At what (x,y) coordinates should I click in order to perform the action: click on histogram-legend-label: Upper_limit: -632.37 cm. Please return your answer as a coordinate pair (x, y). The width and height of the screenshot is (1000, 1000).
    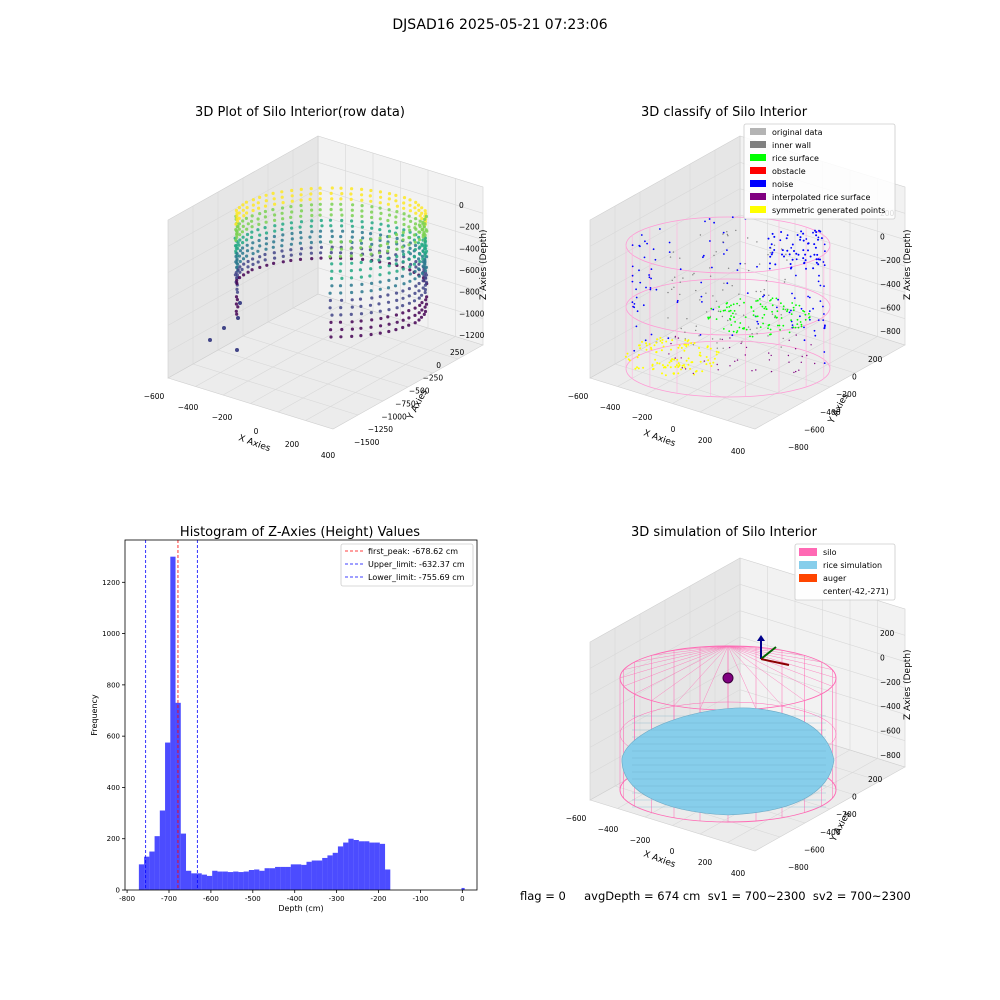
    Looking at the image, I should click on (416, 564).